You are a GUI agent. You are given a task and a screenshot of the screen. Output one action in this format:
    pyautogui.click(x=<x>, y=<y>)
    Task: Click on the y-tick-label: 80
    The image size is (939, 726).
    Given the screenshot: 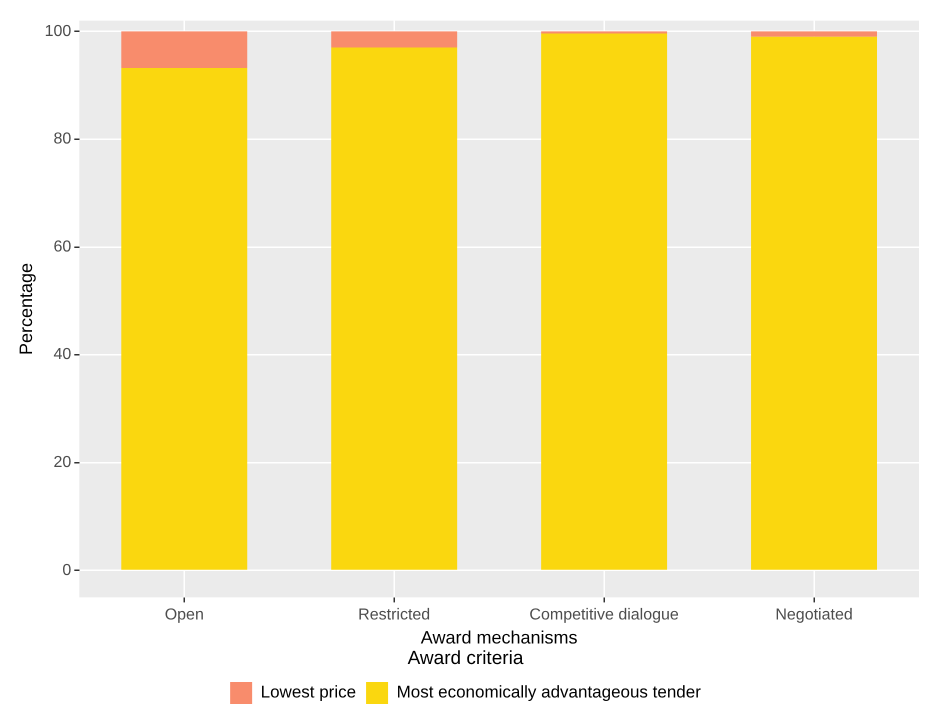 What is the action you would take?
    pyautogui.click(x=63, y=139)
    